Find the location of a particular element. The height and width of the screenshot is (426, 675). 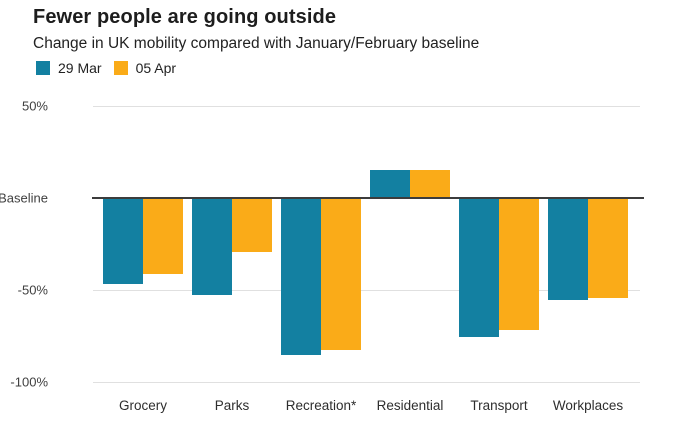

baseline-line is located at coordinates (368, 198).